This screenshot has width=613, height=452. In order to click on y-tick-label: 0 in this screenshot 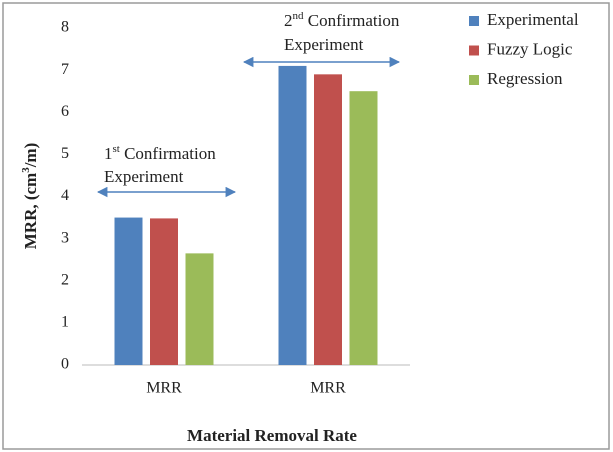, I will do `click(65, 364)`.